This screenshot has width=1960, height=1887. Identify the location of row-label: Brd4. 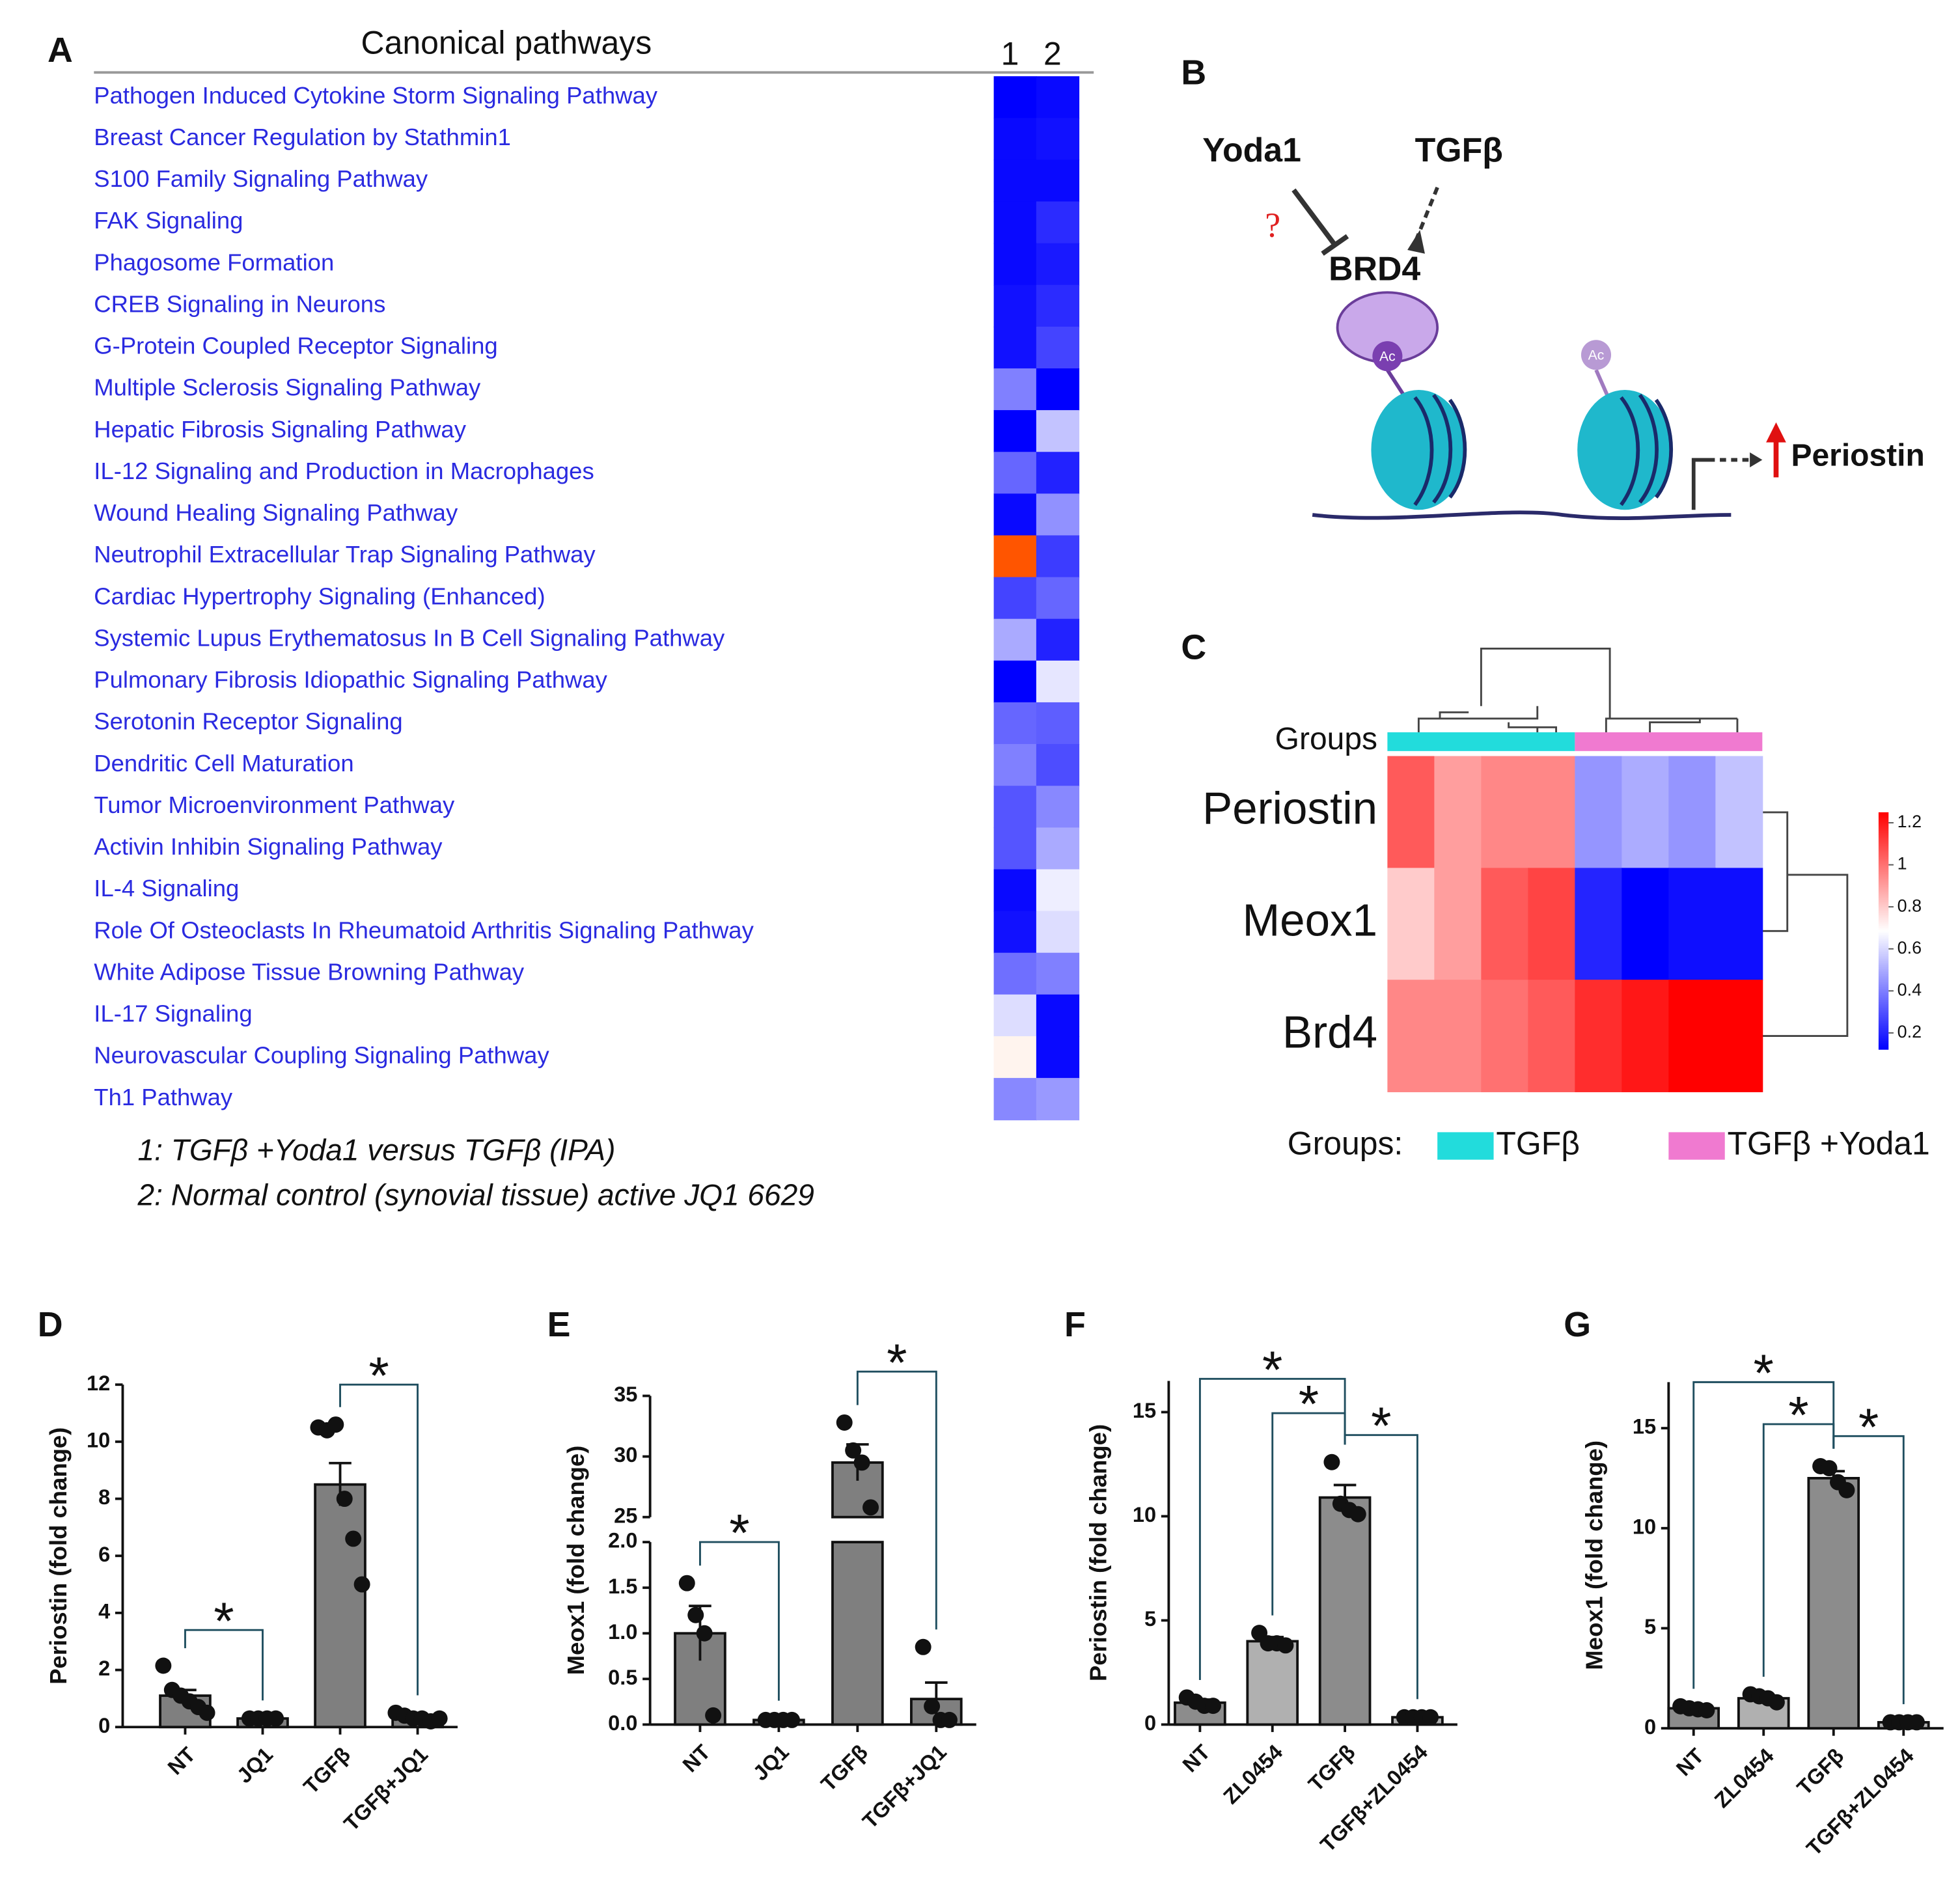
(1329, 1031).